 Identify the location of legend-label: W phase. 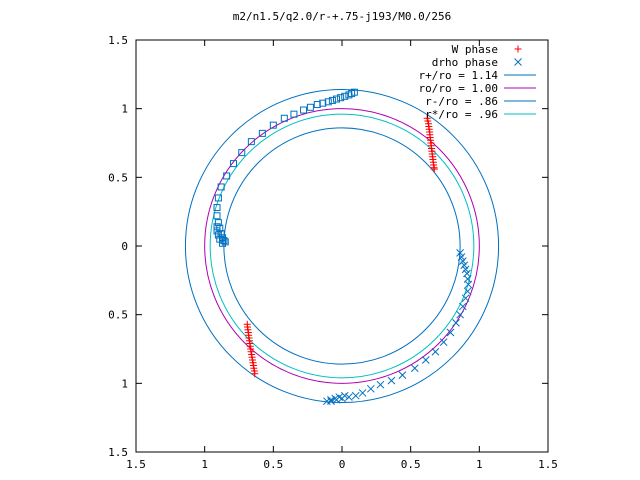
(475, 49).